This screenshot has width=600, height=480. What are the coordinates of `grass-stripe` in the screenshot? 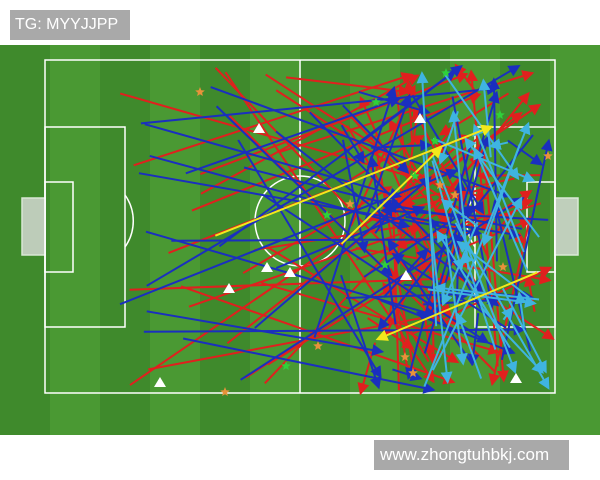 It's located at (75, 240).